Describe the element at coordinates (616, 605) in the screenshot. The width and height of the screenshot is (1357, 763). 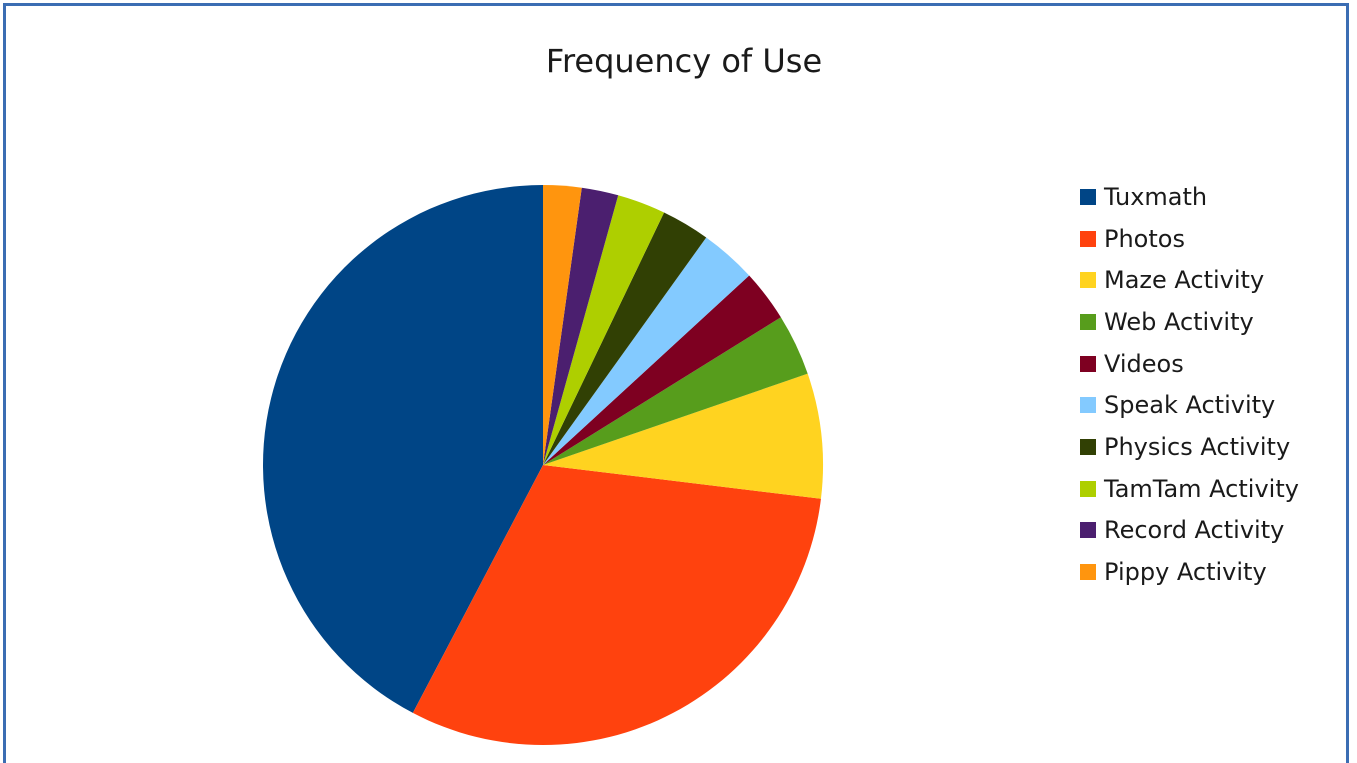
I see `pie-slice-photos` at that location.